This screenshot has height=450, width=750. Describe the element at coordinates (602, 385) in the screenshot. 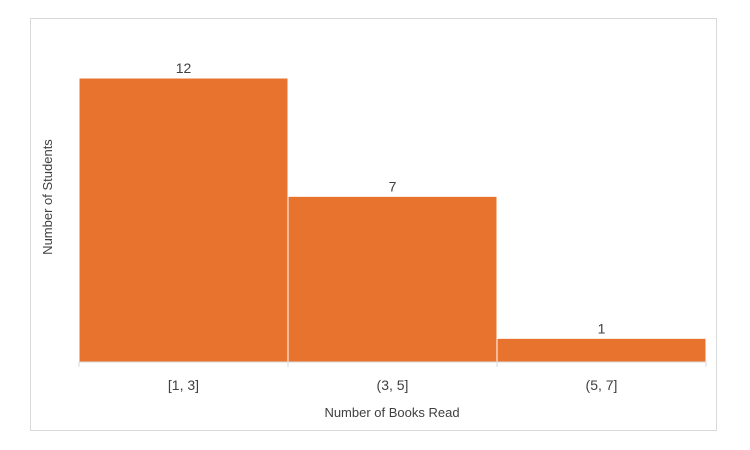

I see `x-tick-label-2: (5, 7]` at that location.